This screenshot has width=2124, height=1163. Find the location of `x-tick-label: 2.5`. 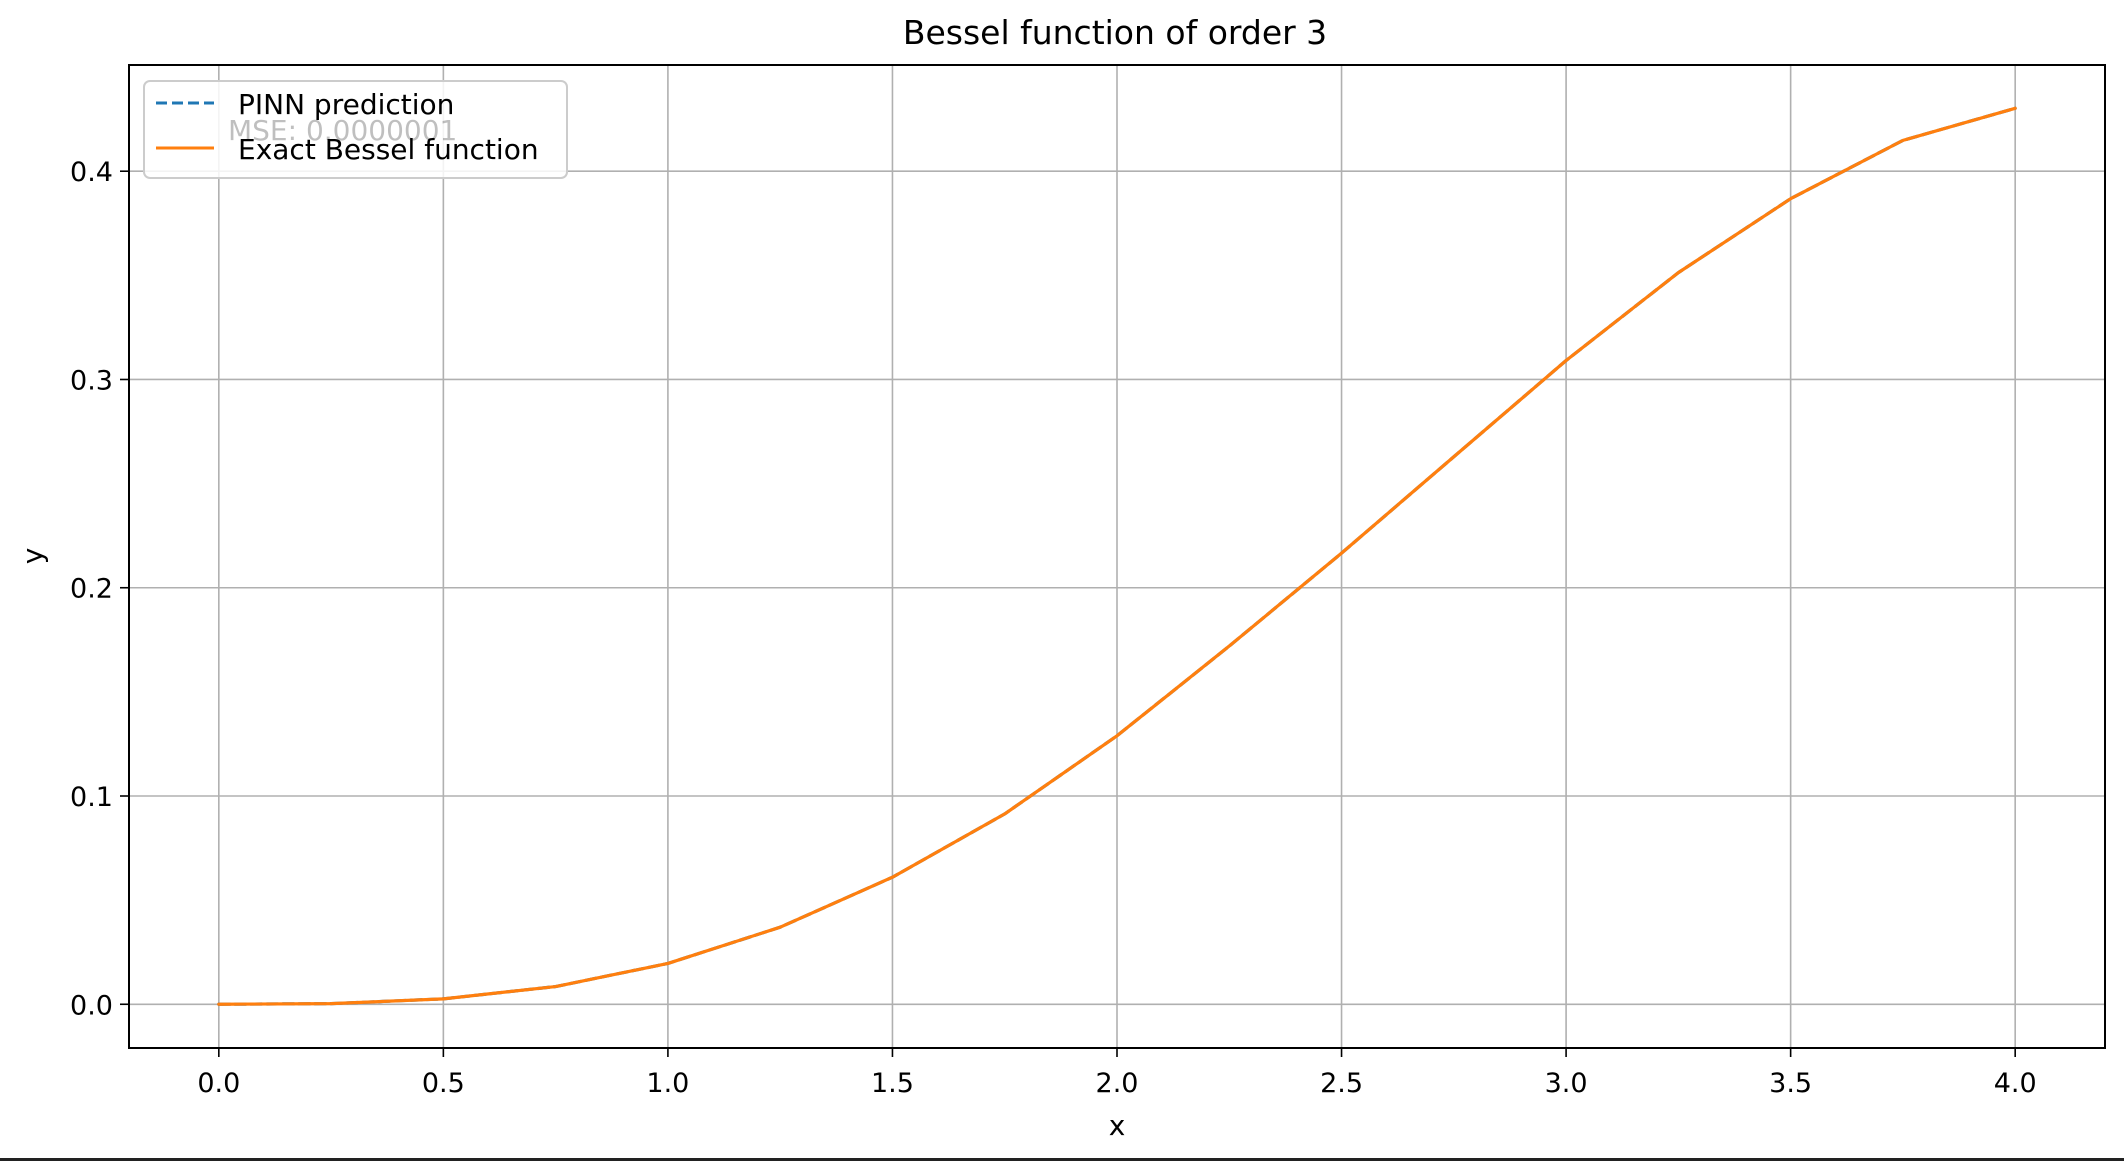

x-tick-label: 2.5 is located at coordinates (1341, 1083).